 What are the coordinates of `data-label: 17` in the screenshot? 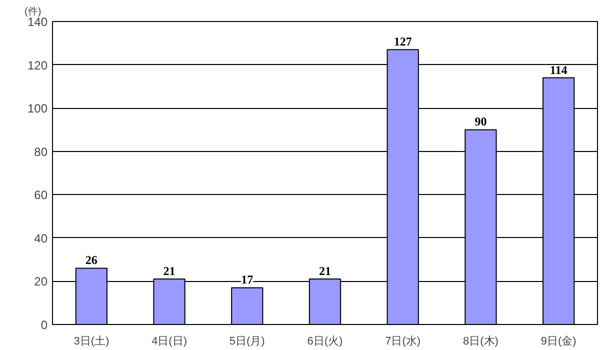 It's located at (247, 279).